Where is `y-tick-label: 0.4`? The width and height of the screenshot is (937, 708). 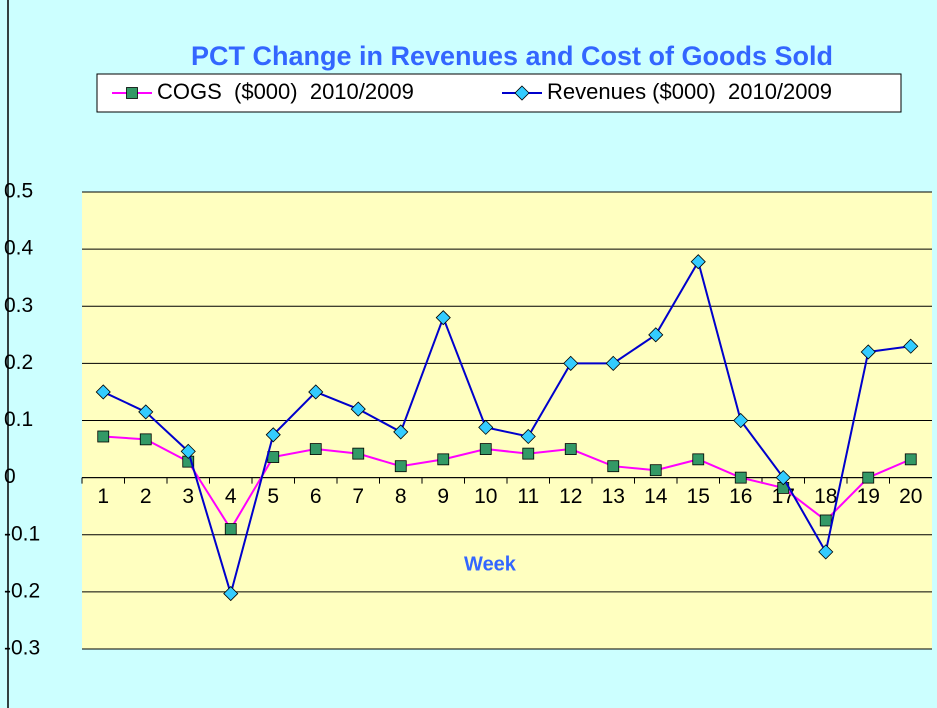 y-tick-label: 0.4 is located at coordinates (19, 248).